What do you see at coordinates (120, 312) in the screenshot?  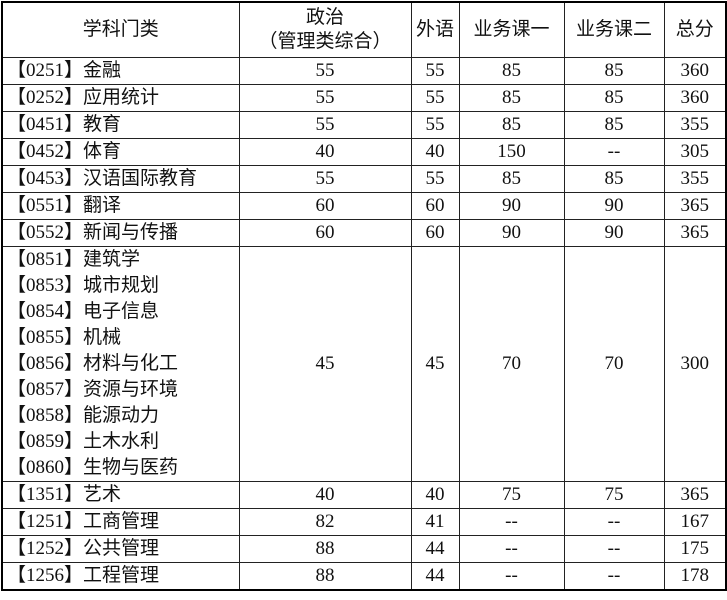 I see `cell-category: 【0854】电子信息` at bounding box center [120, 312].